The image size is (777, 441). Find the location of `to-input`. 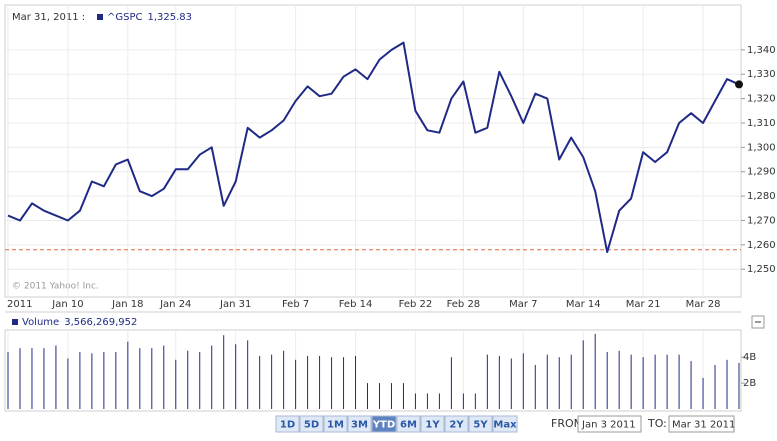

to-input is located at coordinates (701, 424).